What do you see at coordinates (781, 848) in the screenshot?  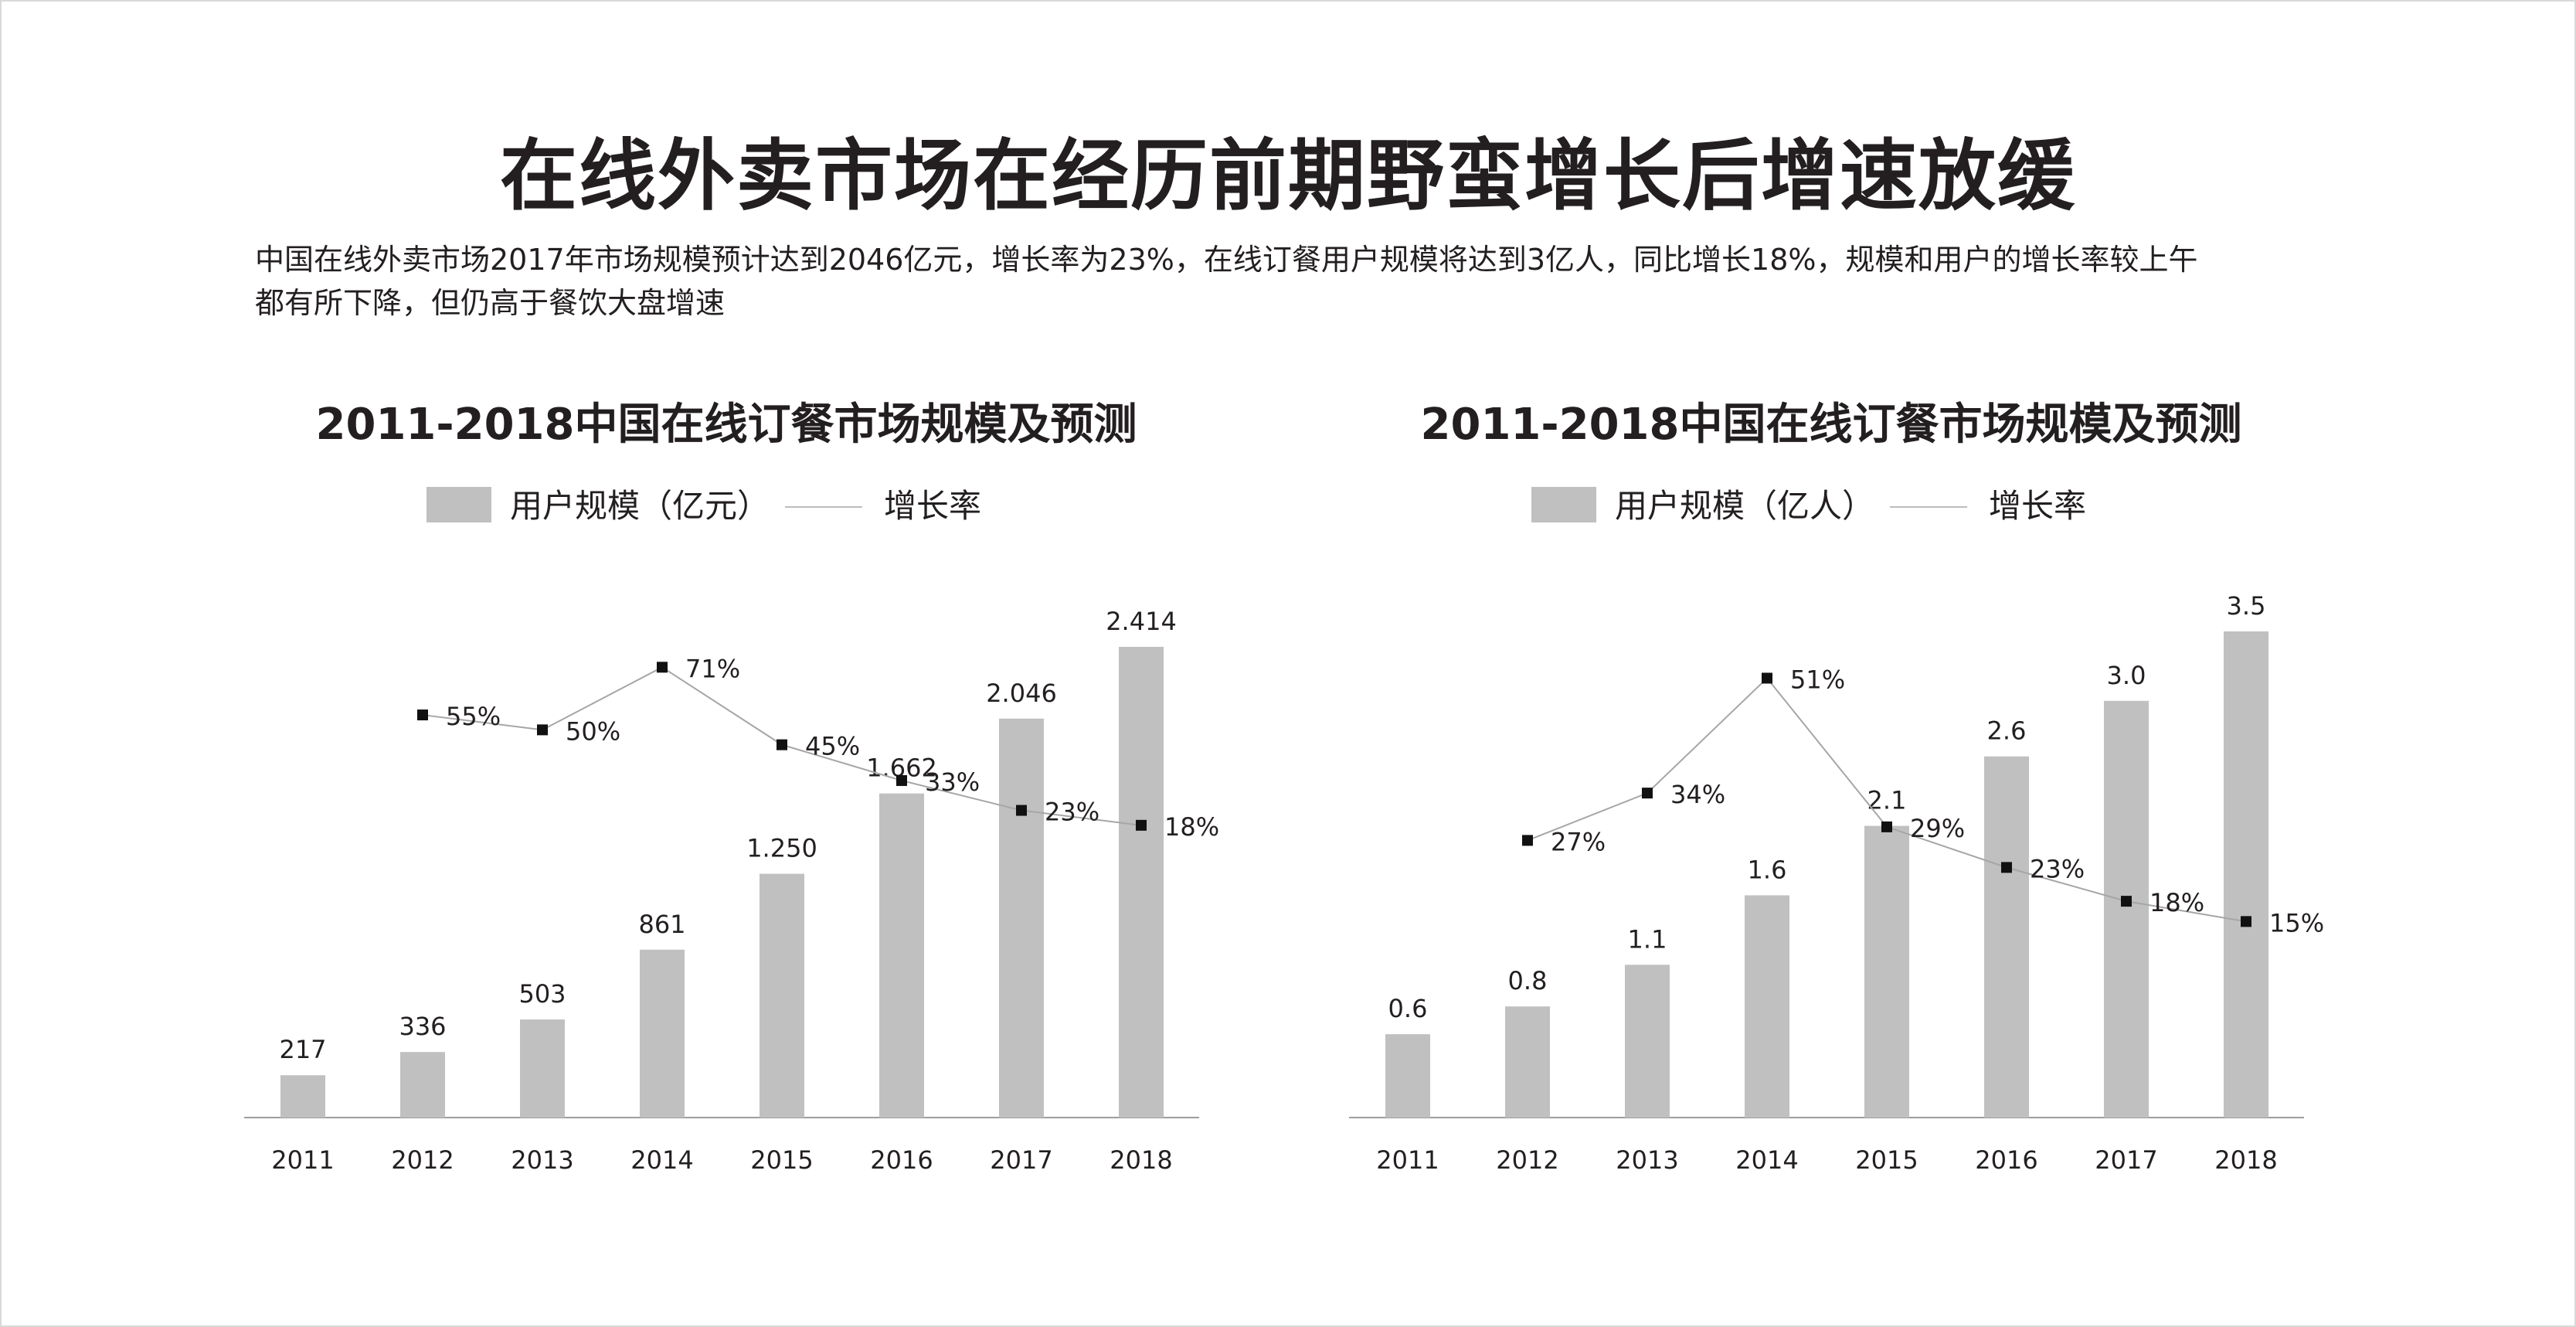 I see `bar-value-label: 1.250` at bounding box center [781, 848].